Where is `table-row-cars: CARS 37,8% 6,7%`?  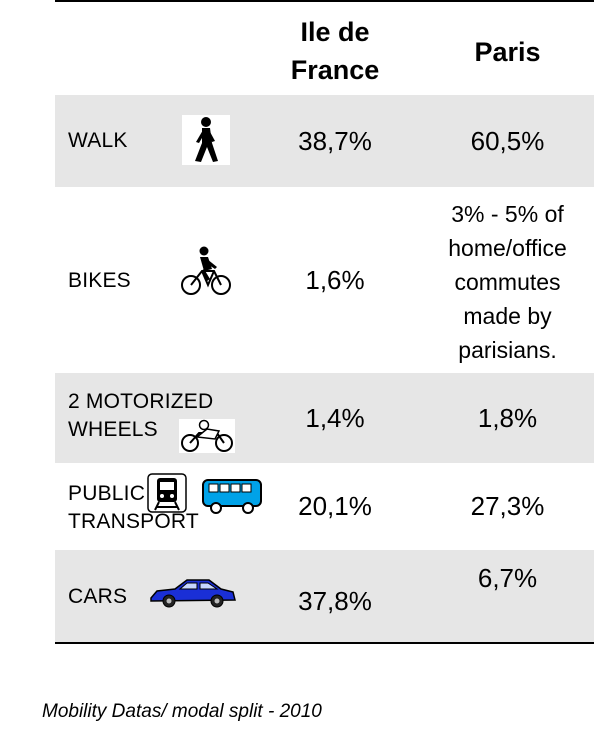
table-row-cars: CARS 37,8% 6,7% is located at coordinates (324, 596).